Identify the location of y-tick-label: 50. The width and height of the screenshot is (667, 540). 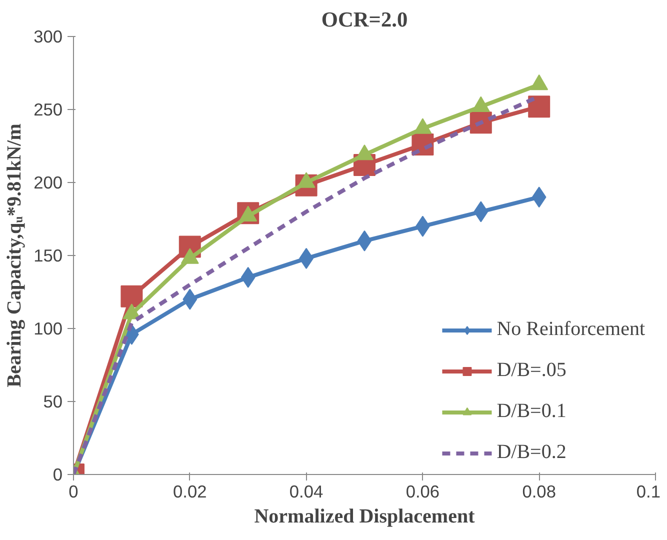
(53, 402).